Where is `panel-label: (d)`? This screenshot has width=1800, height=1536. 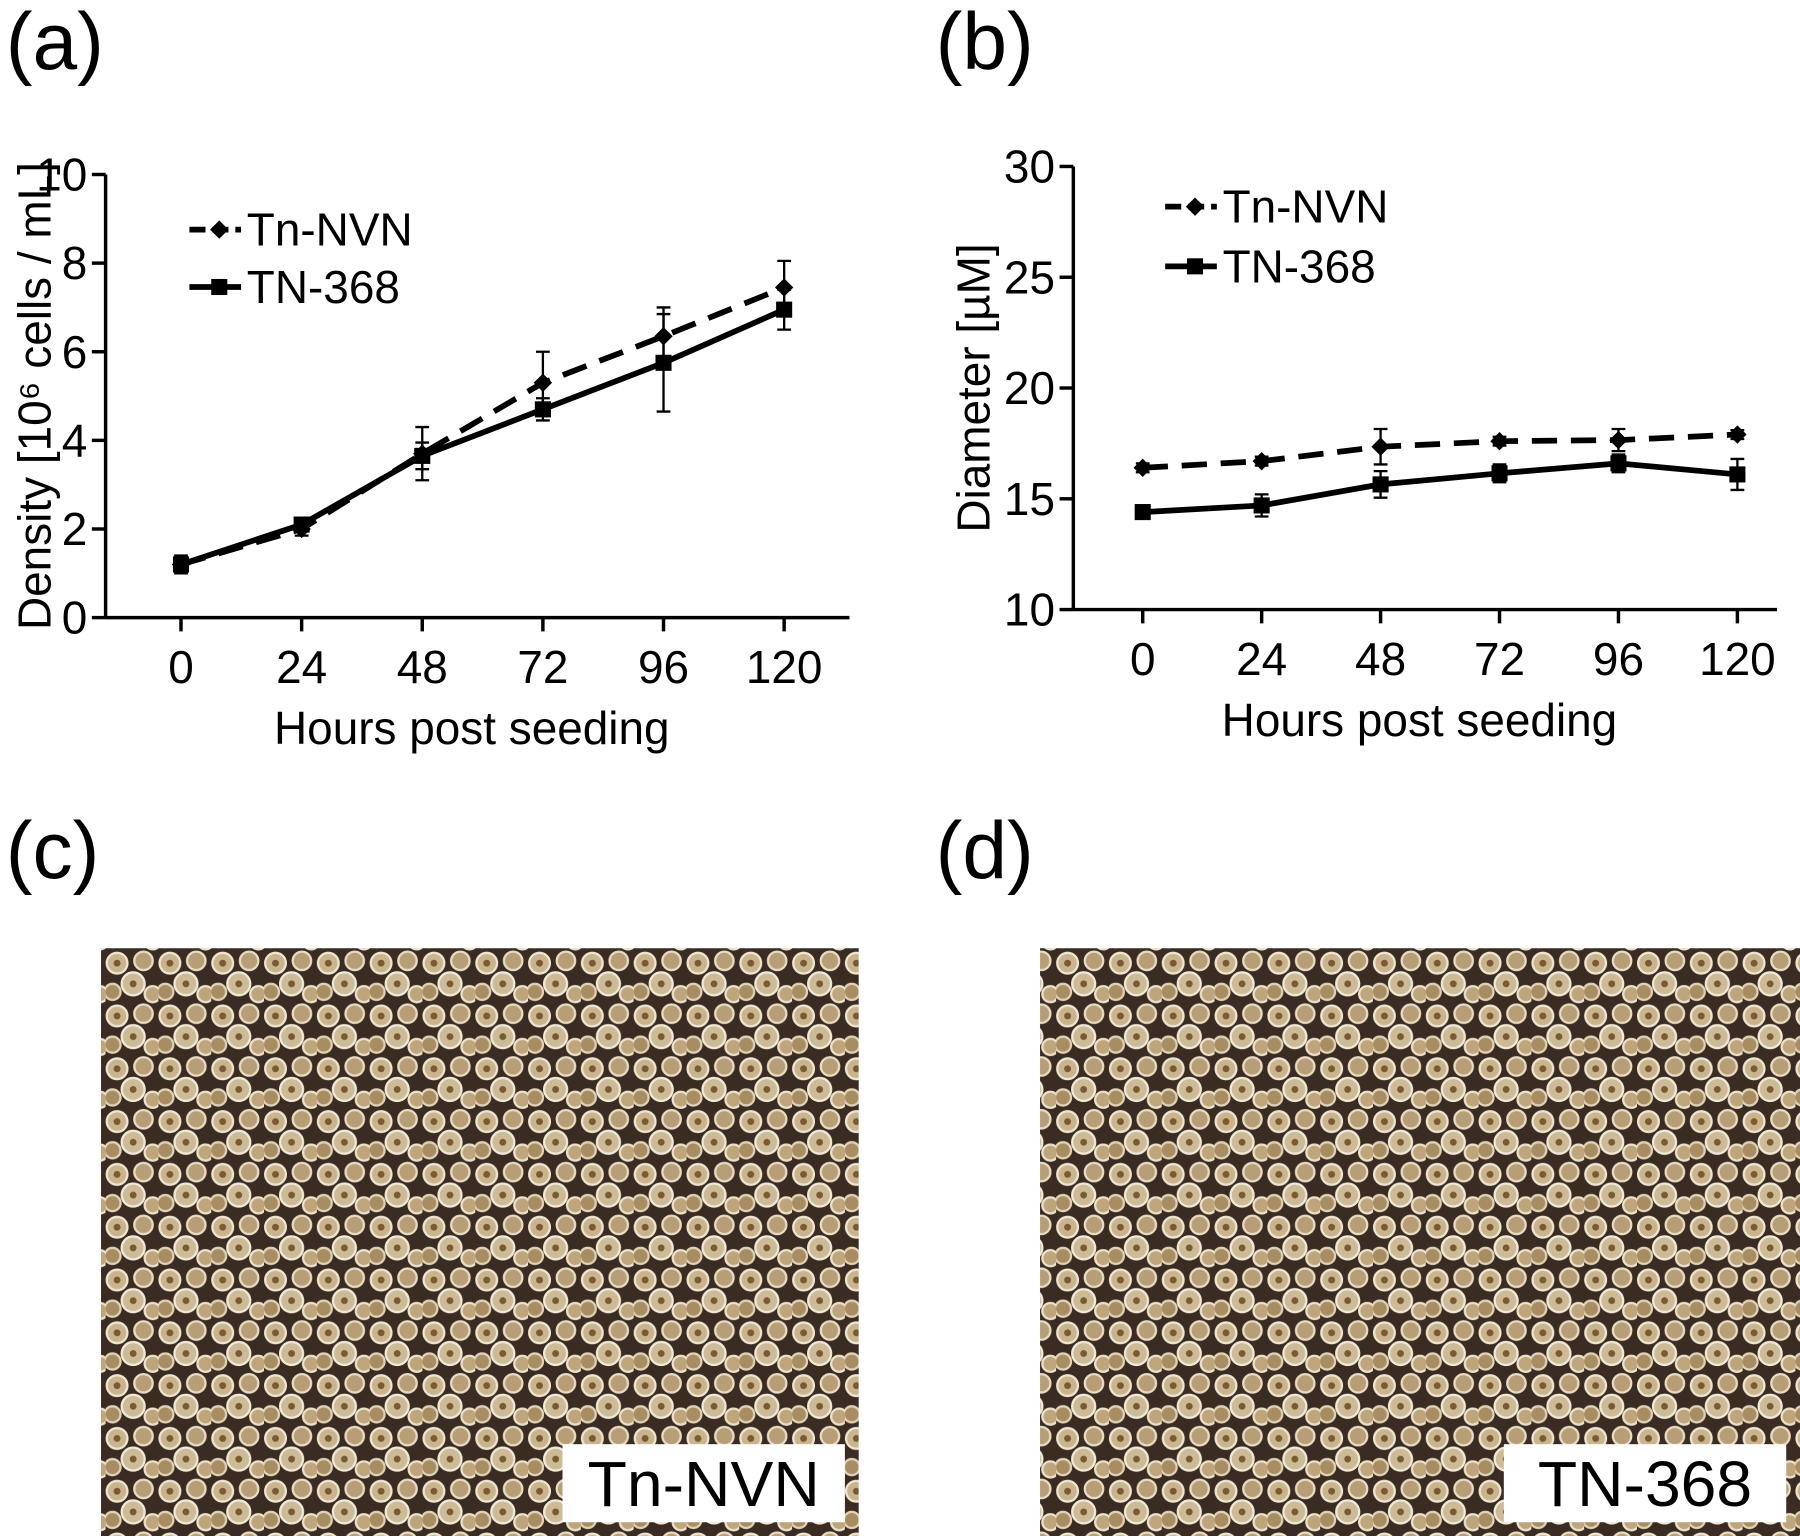 panel-label: (d) is located at coordinates (985, 851).